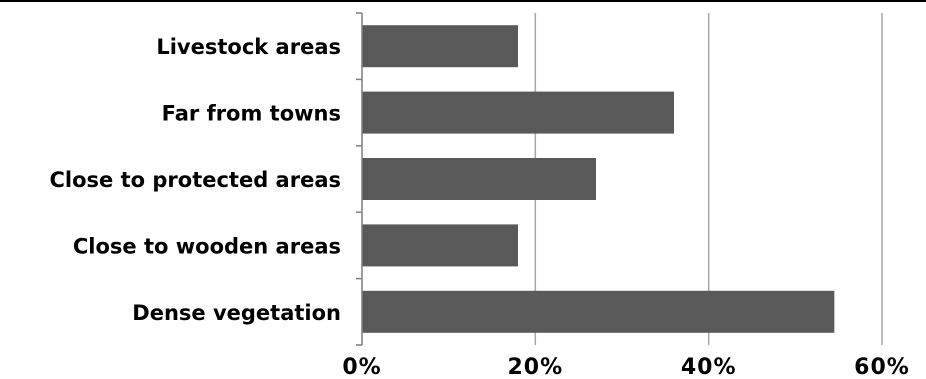 Image resolution: width=926 pixels, height=379 pixels. Describe the element at coordinates (359, 179) in the screenshot. I see `y-axis` at that location.